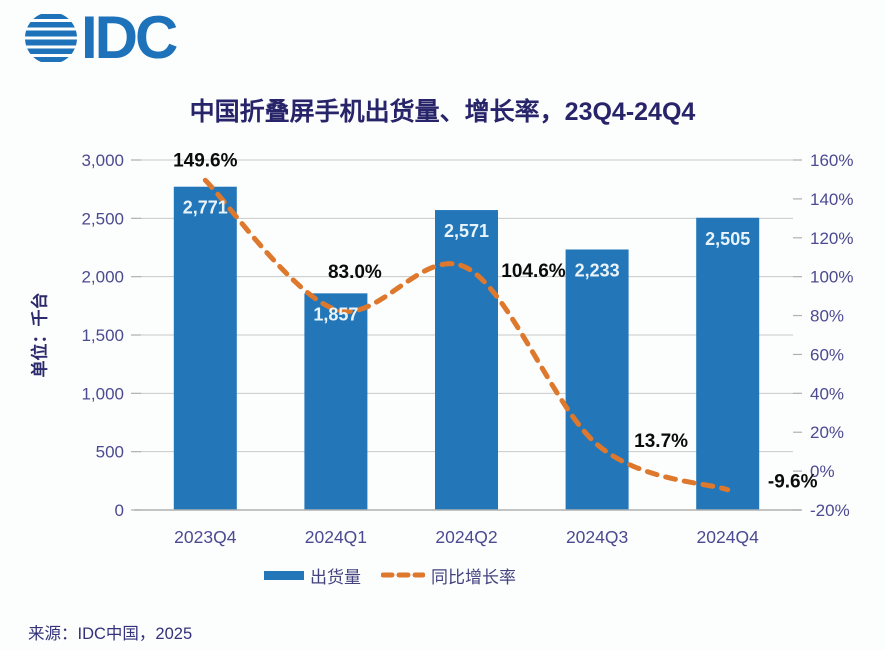 This screenshot has width=885, height=650. I want to click on legend: 出货量 同比增长率, so click(390, 575).